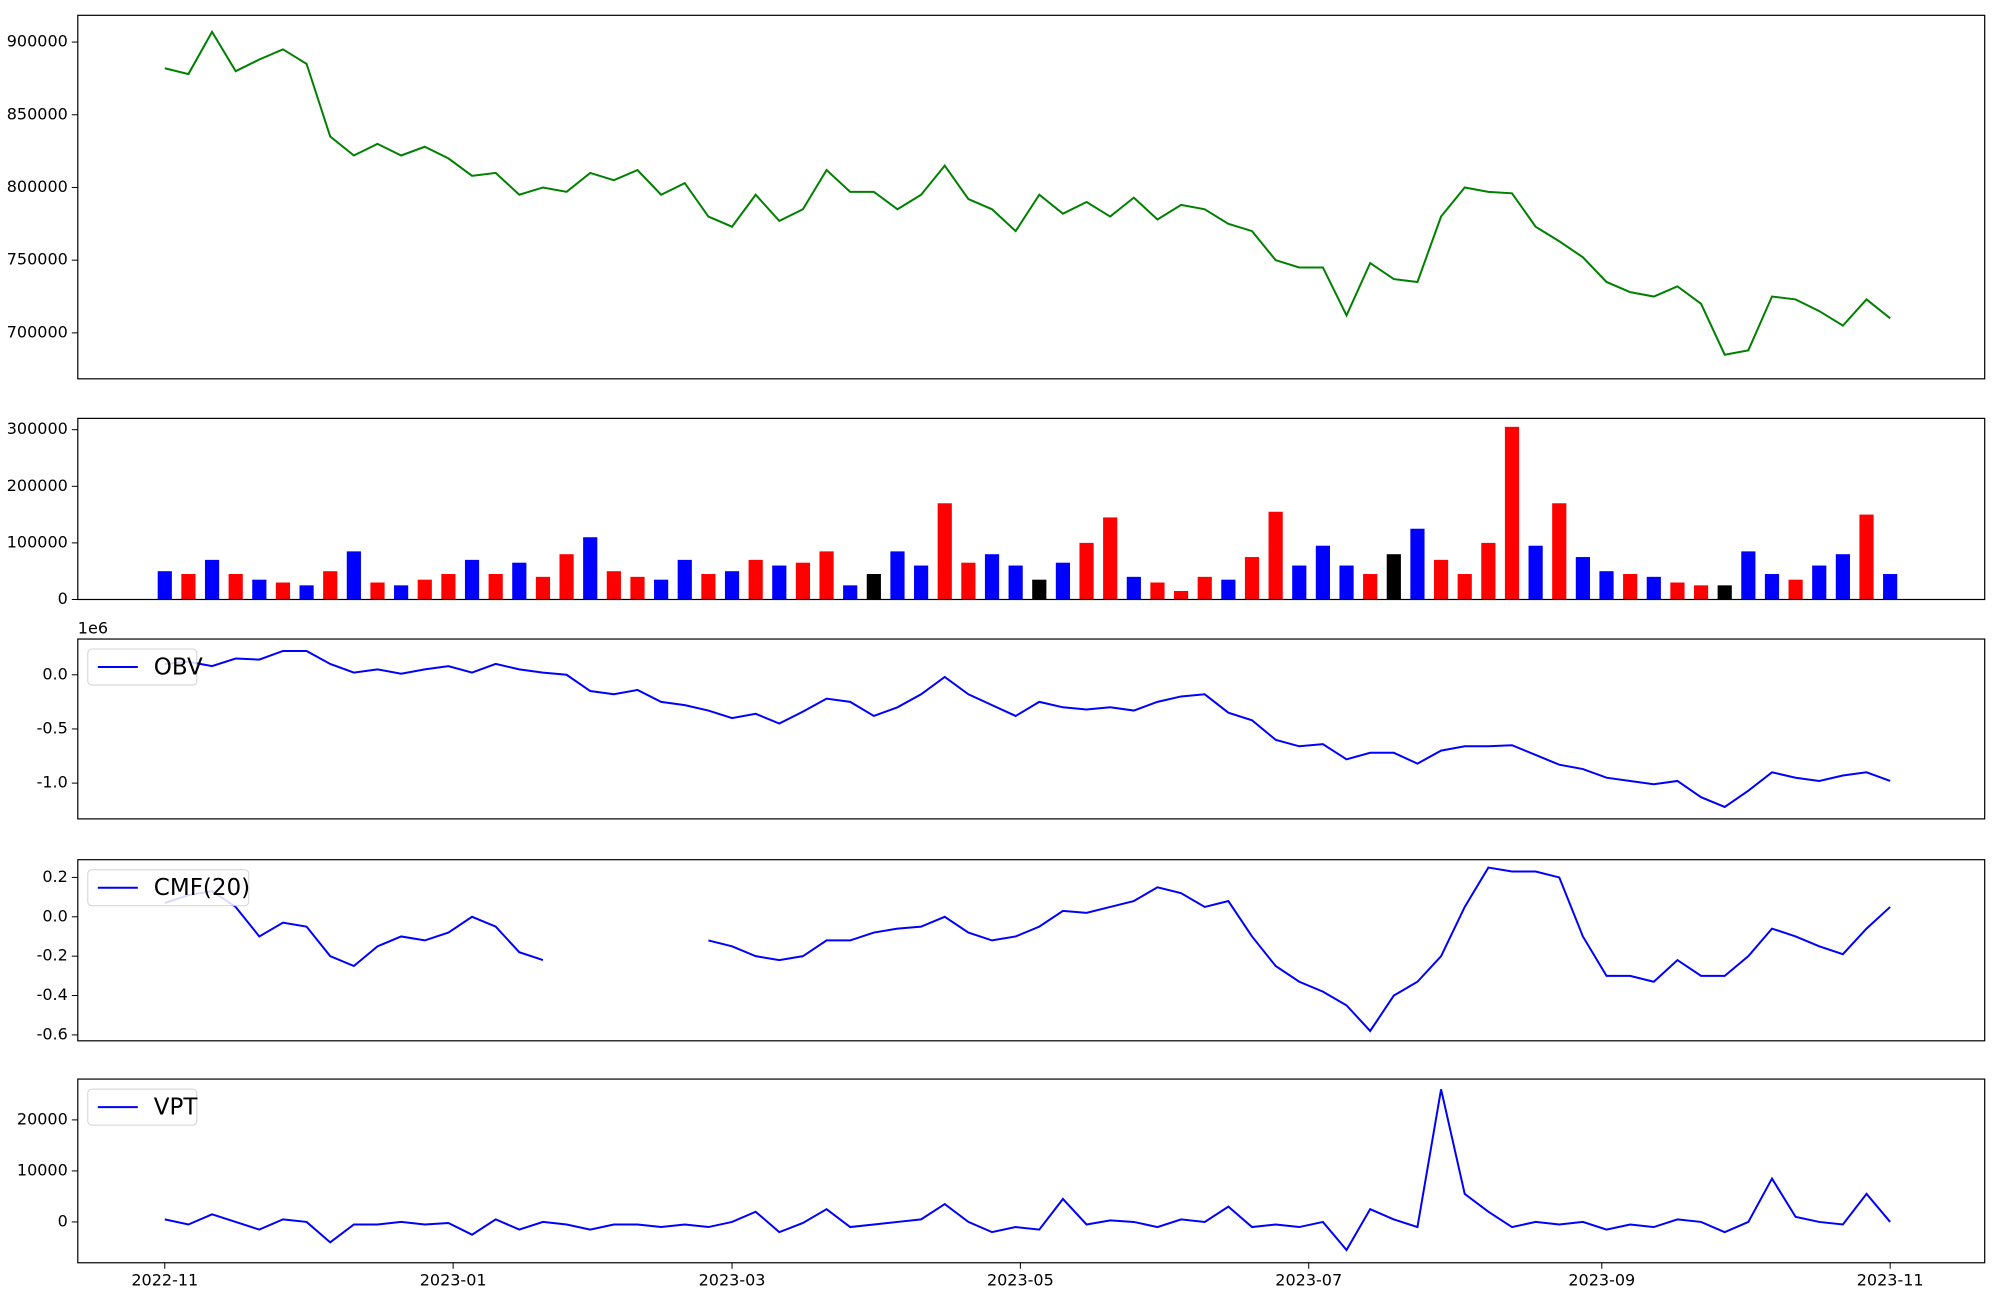  Describe the element at coordinates (93, 628) in the screenshot. I see `offset-text: 1e6` at that location.